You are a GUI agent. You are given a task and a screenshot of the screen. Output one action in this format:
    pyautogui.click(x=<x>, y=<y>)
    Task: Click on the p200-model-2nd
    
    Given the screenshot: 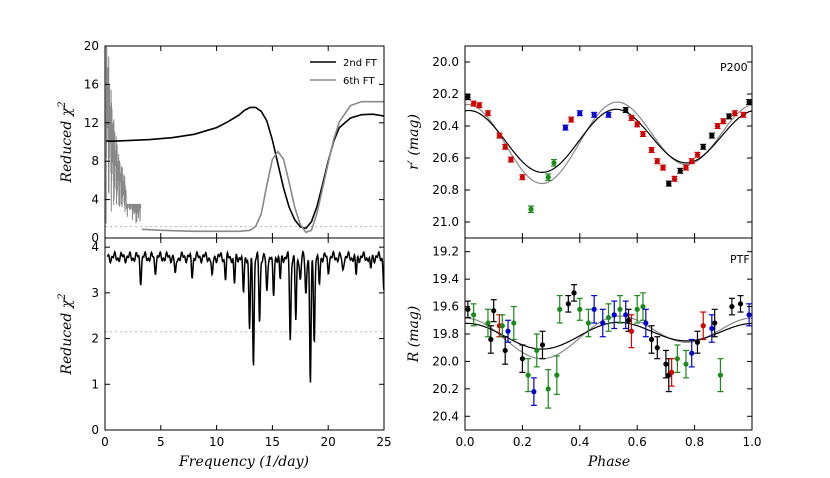 What is the action you would take?
    pyautogui.click(x=608, y=140)
    